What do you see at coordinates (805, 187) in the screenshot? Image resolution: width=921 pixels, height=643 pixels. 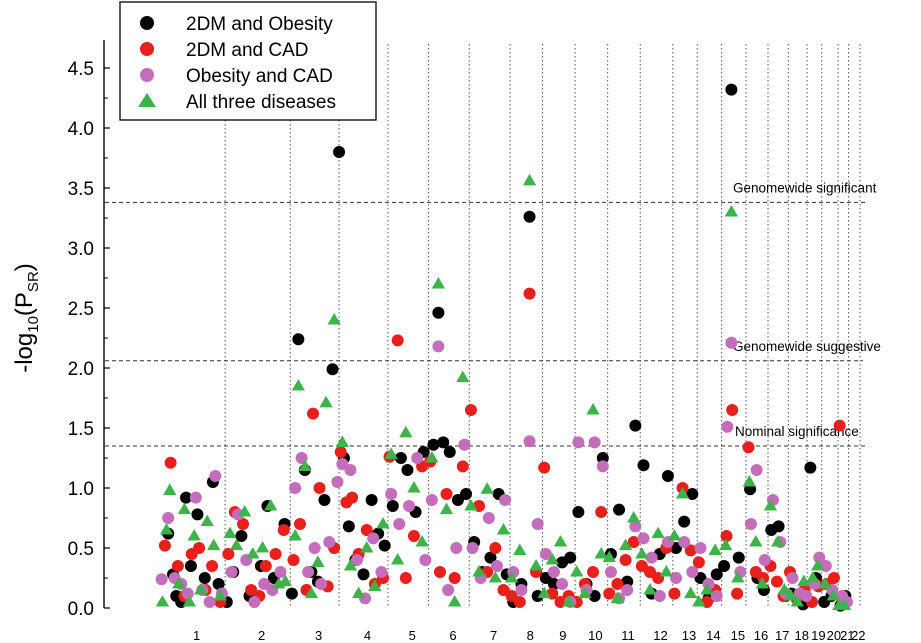 I see `threshold-label: Genomewide significant` at bounding box center [805, 187].